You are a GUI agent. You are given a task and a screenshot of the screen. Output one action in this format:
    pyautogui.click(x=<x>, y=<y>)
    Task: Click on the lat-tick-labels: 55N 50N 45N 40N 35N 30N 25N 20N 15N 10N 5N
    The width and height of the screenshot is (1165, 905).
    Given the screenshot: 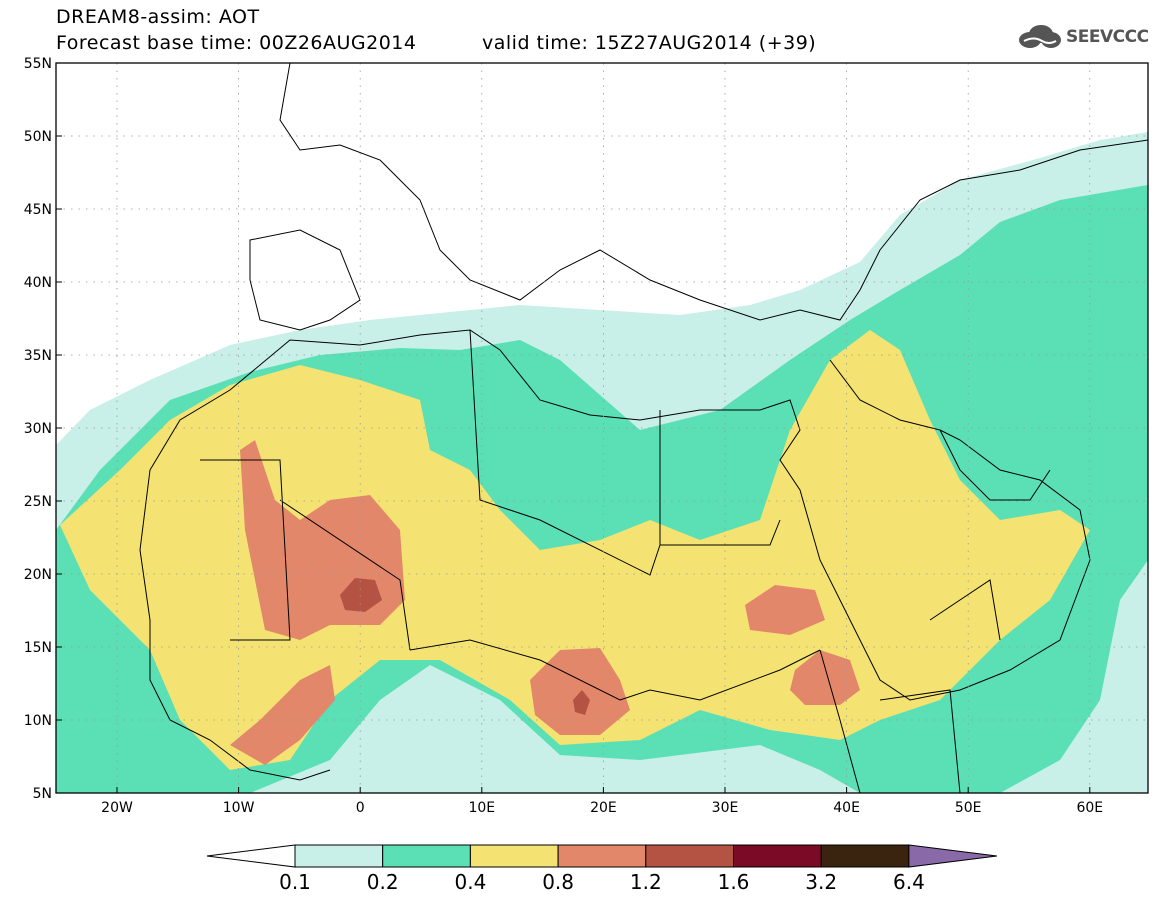 What is the action you would take?
    pyautogui.click(x=43, y=429)
    